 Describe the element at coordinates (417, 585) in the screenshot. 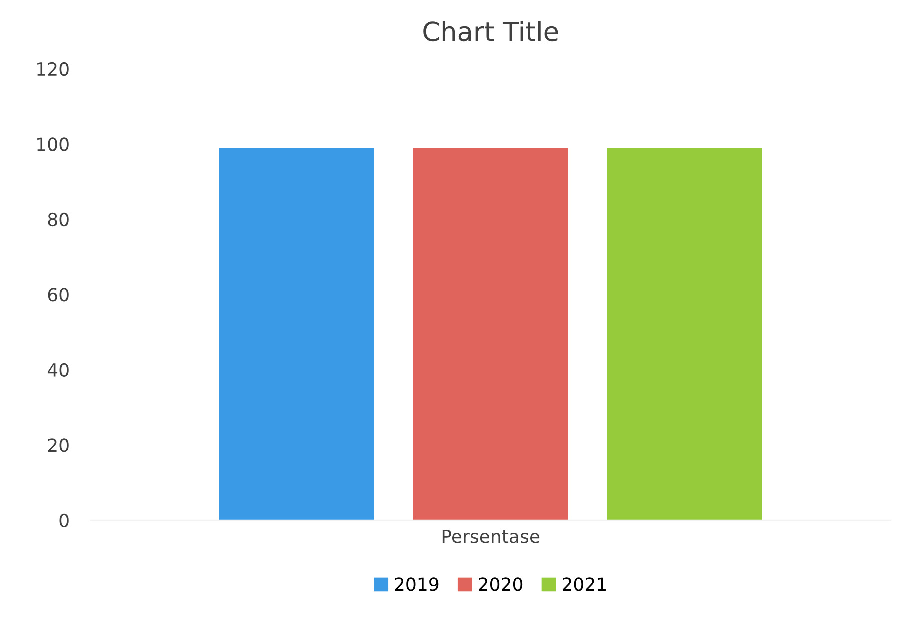

I see `legend-label: 2019` at that location.